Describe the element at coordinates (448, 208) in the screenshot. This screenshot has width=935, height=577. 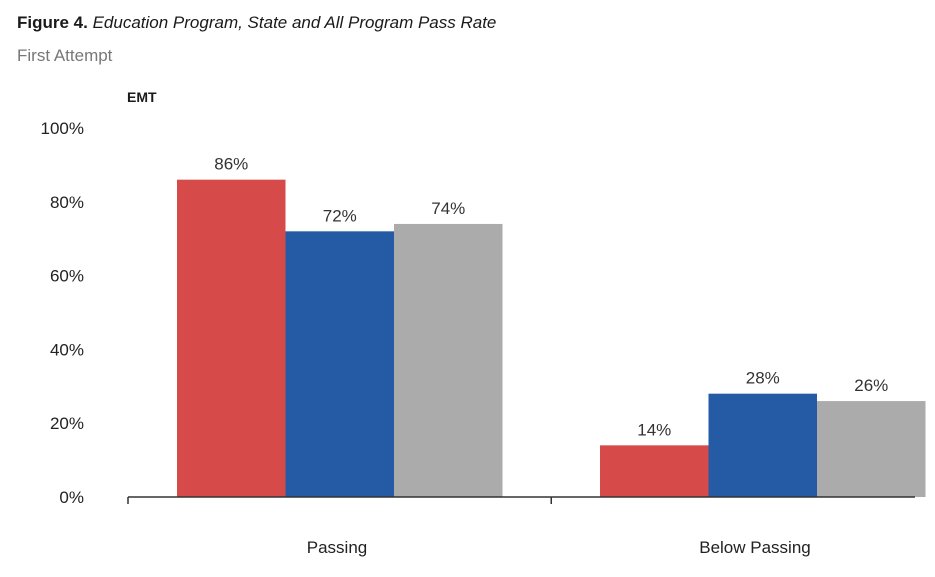
I see `bar-value-label: 74%` at that location.